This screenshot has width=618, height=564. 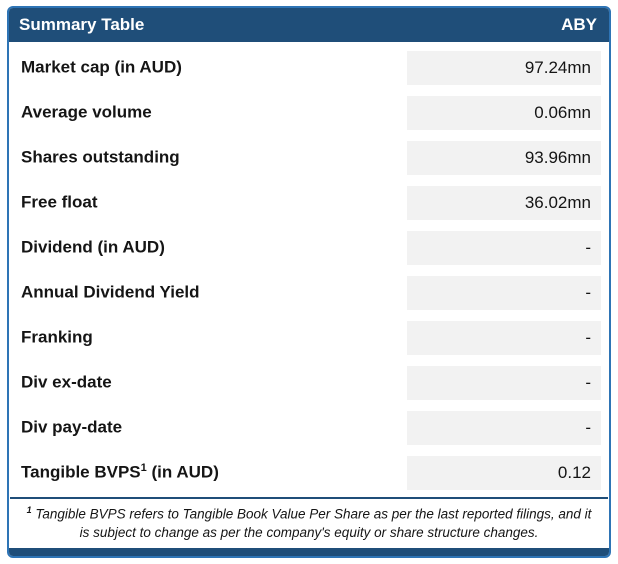 I want to click on table-row: Div pay-date -, so click(x=309, y=427).